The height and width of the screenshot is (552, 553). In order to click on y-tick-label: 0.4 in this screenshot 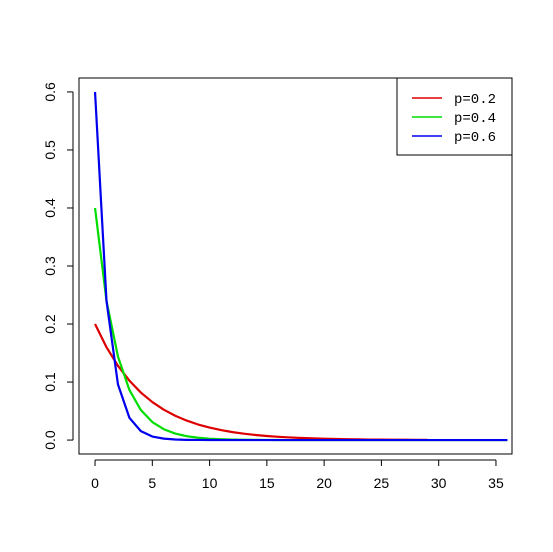, I will do `click(50, 208)`.